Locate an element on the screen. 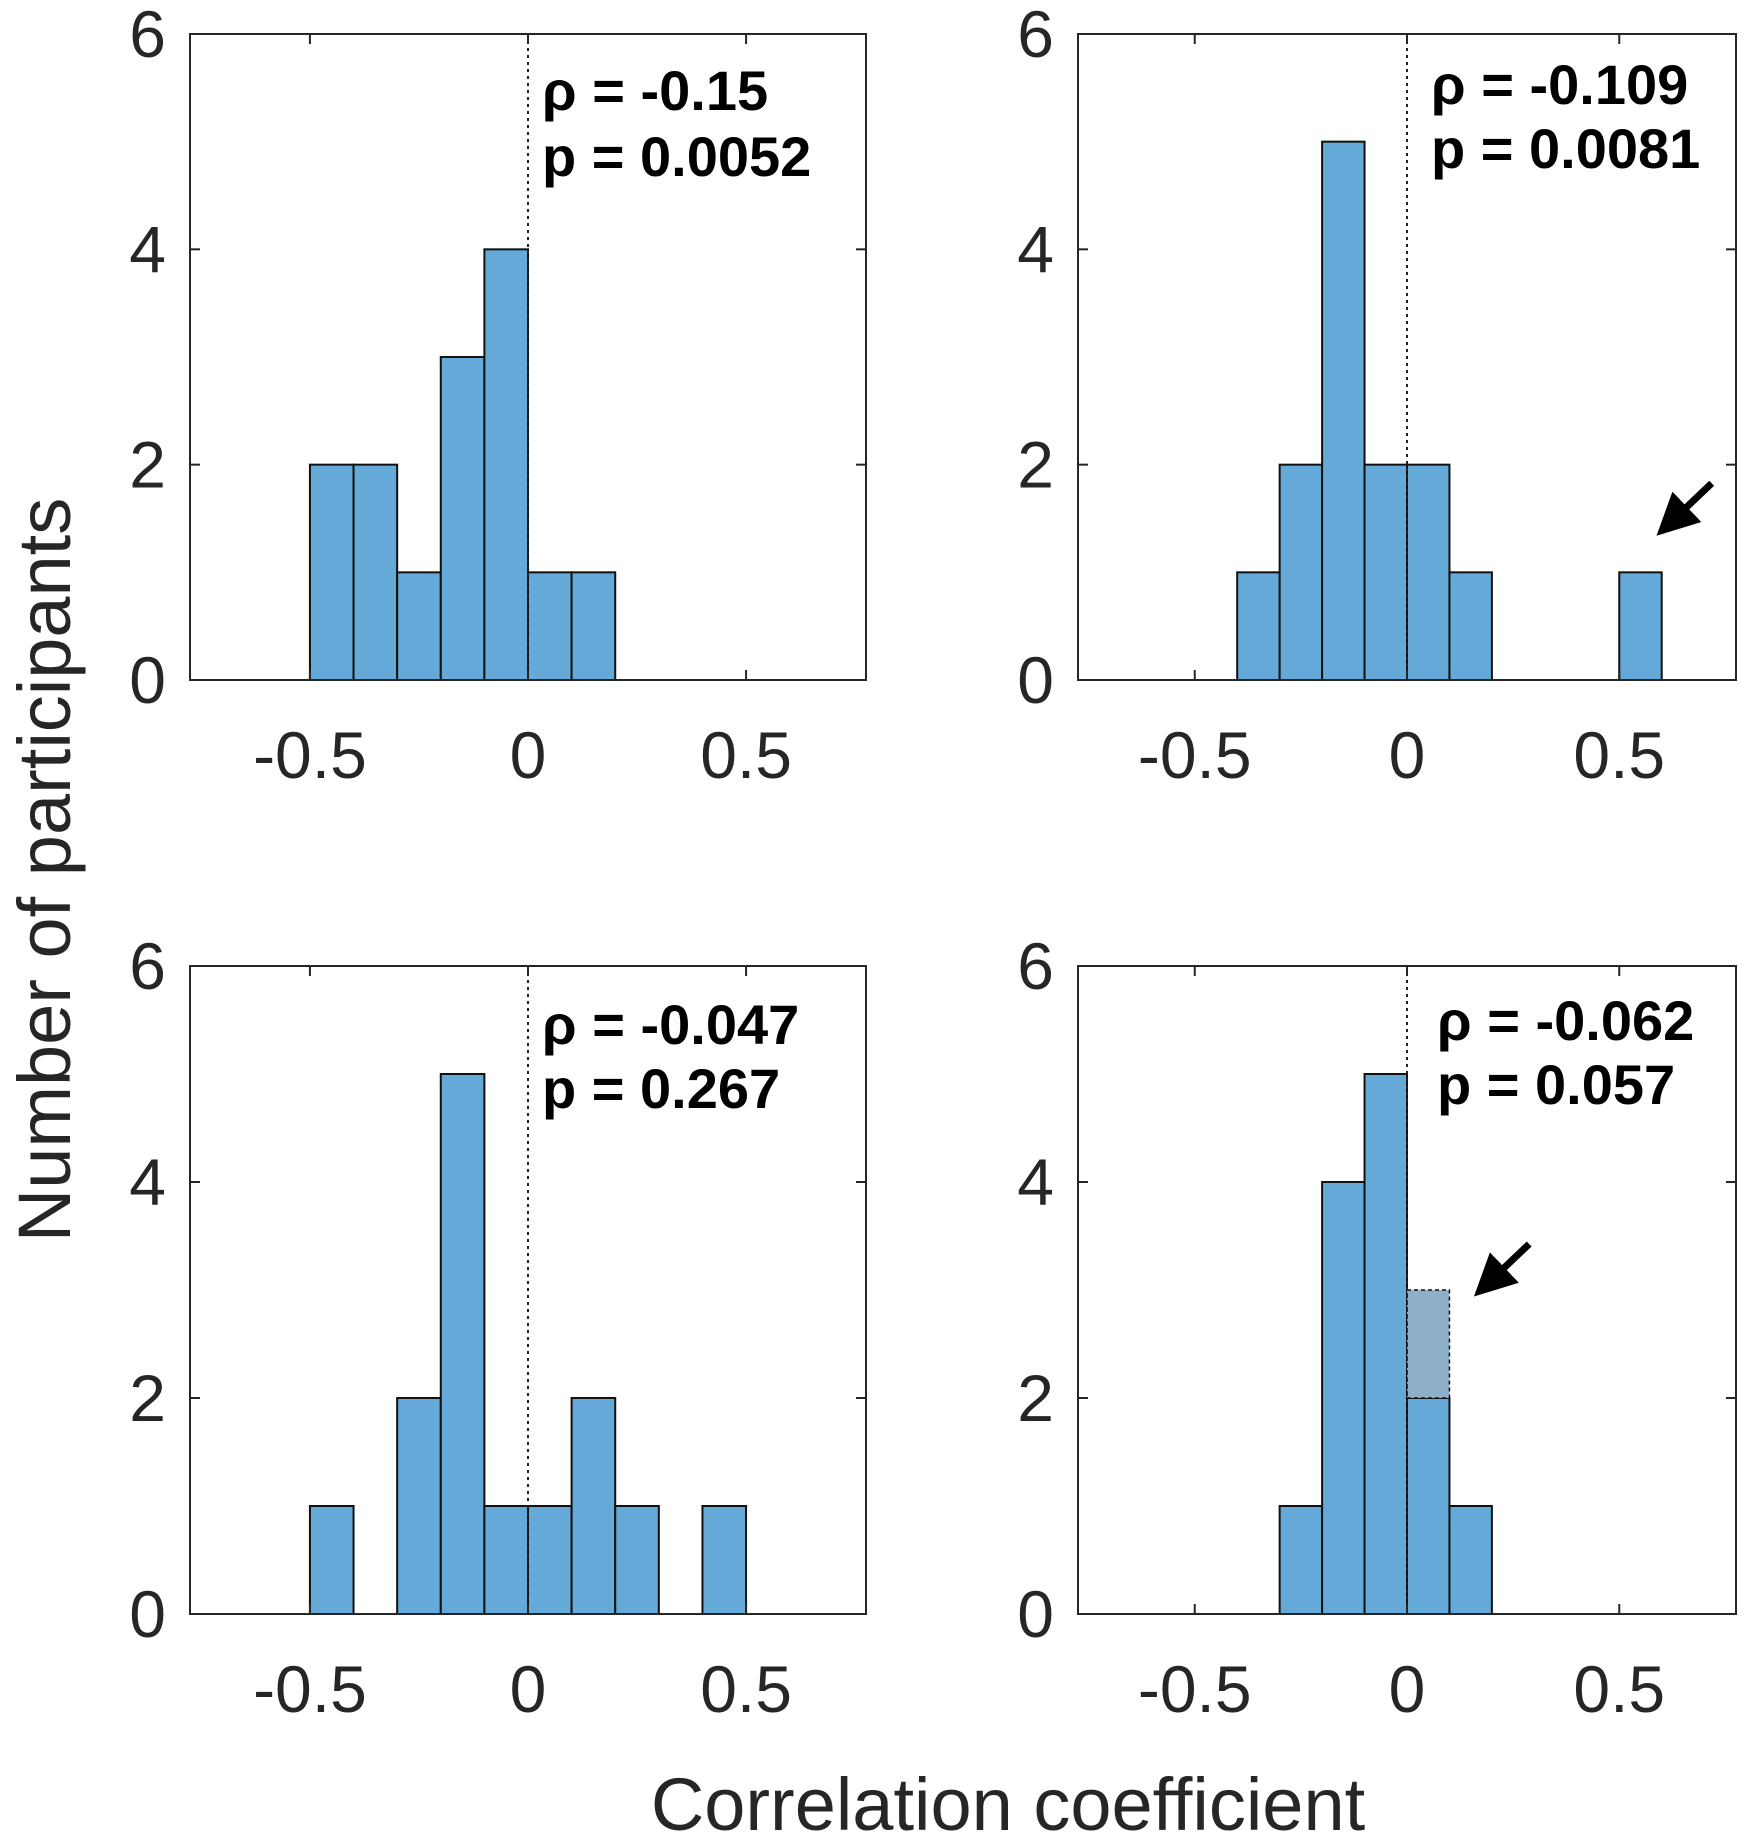 The width and height of the screenshot is (1760, 1836). x-axis-title: Correlation coefficient is located at coordinates (1008, 1799).